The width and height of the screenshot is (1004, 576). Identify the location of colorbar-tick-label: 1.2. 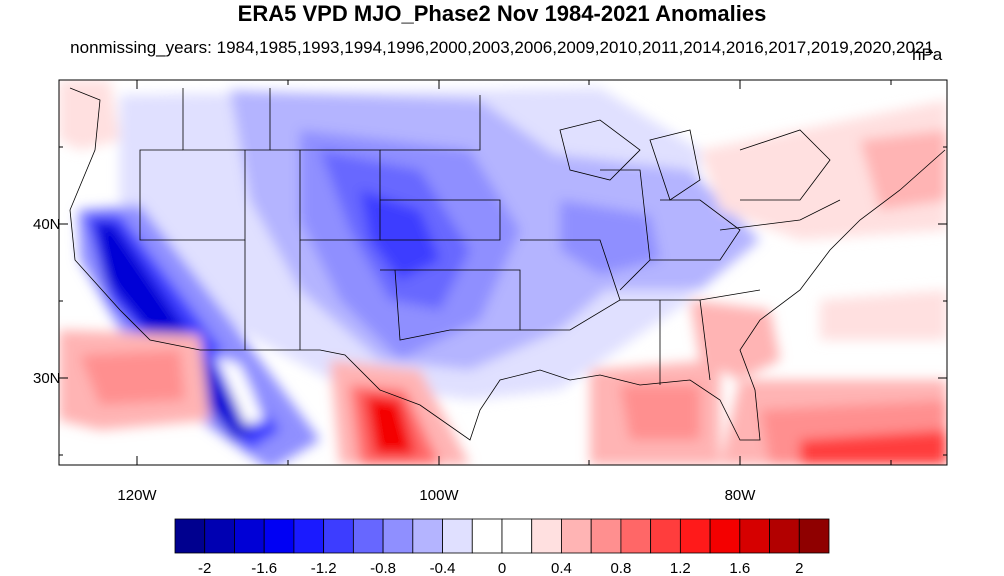
(680, 568).